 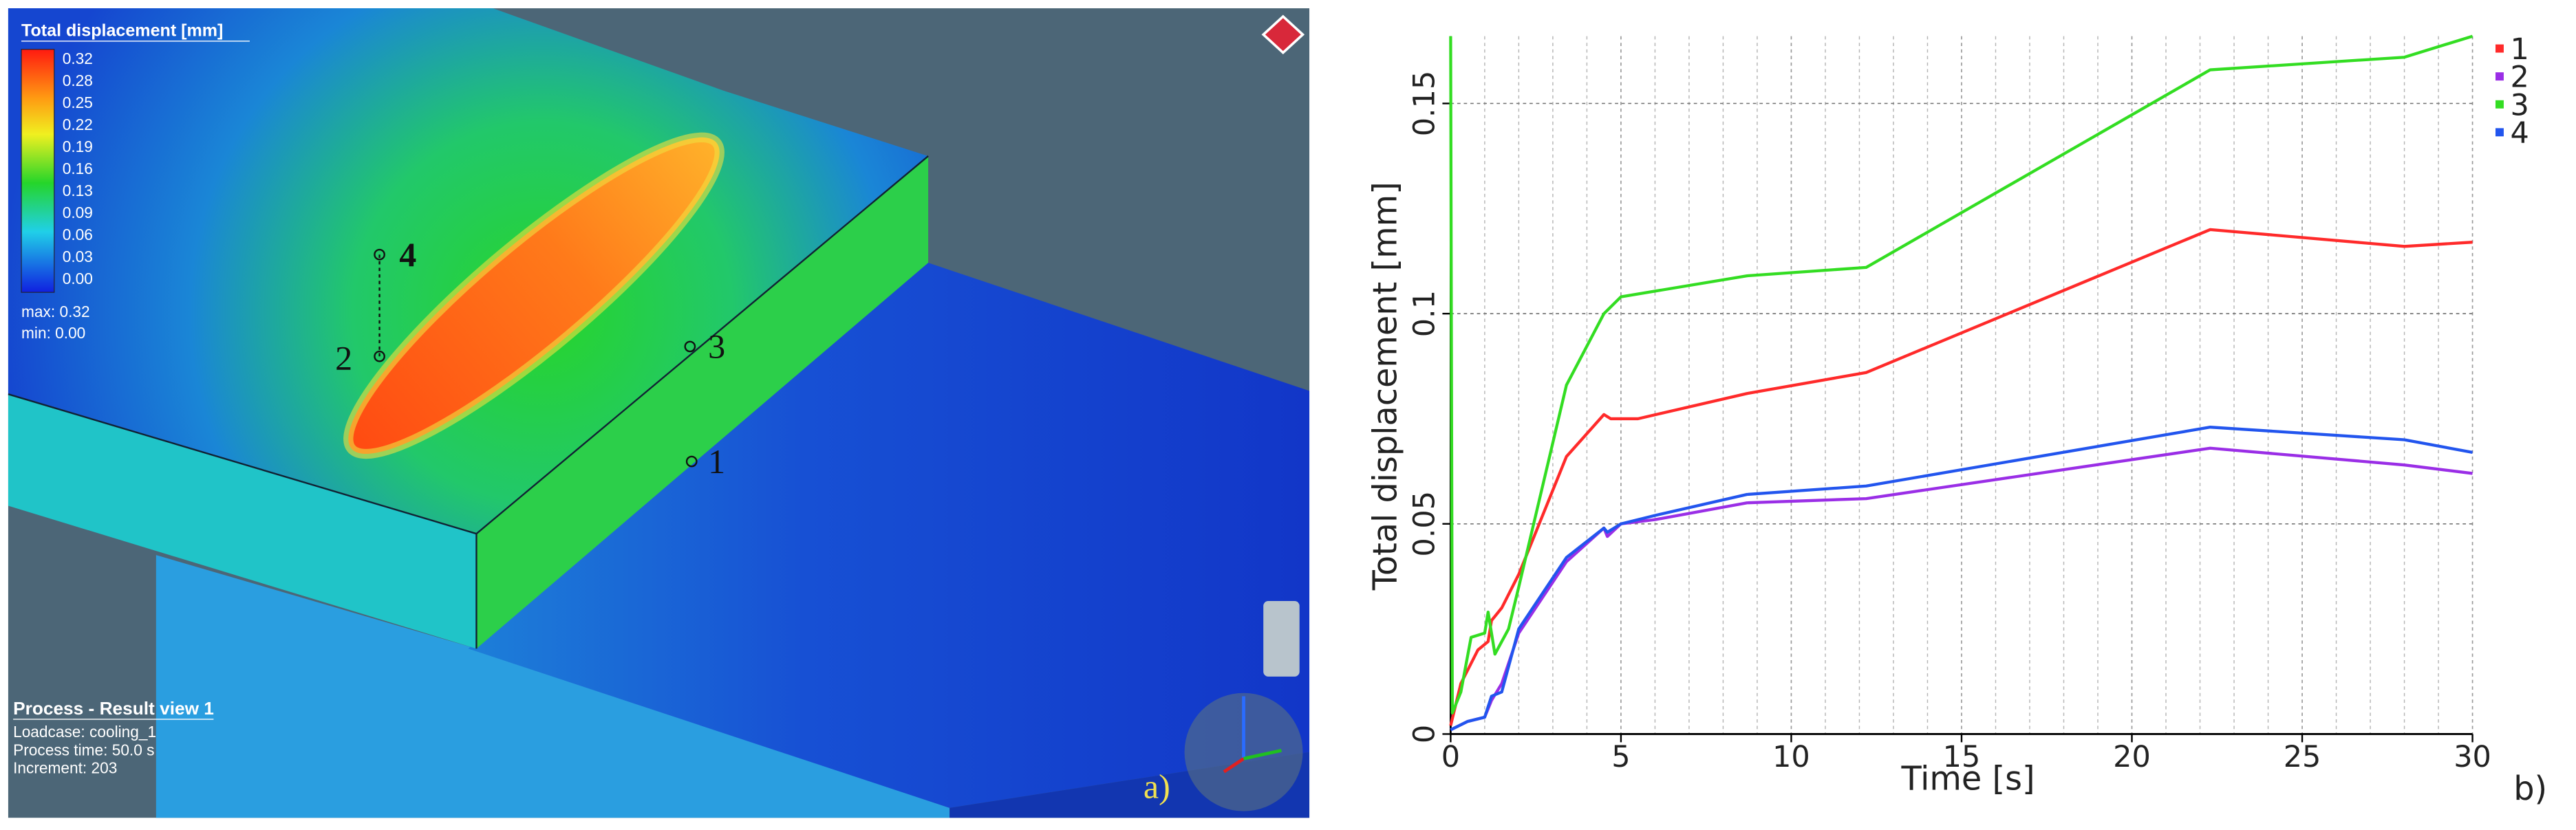 What do you see at coordinates (1450, 757) in the screenshot?
I see `x-tick-label: 0` at bounding box center [1450, 757].